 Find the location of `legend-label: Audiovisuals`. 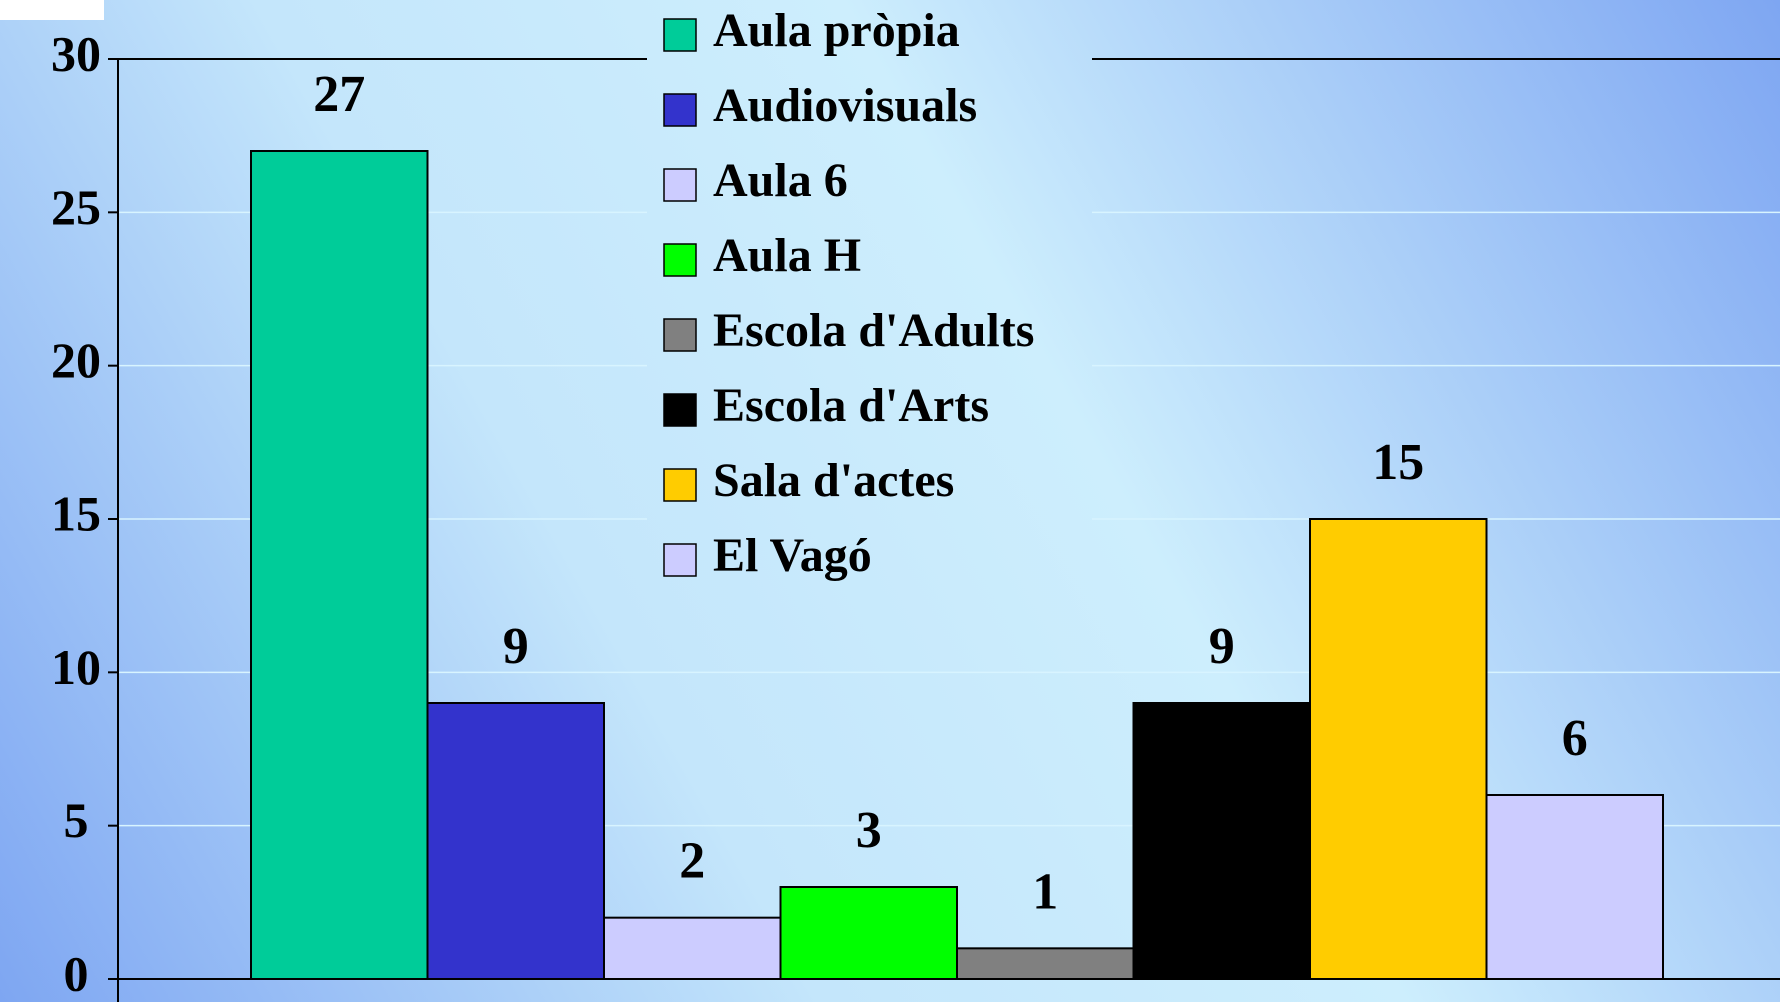

legend-label: Audiovisuals is located at coordinates (845, 105).